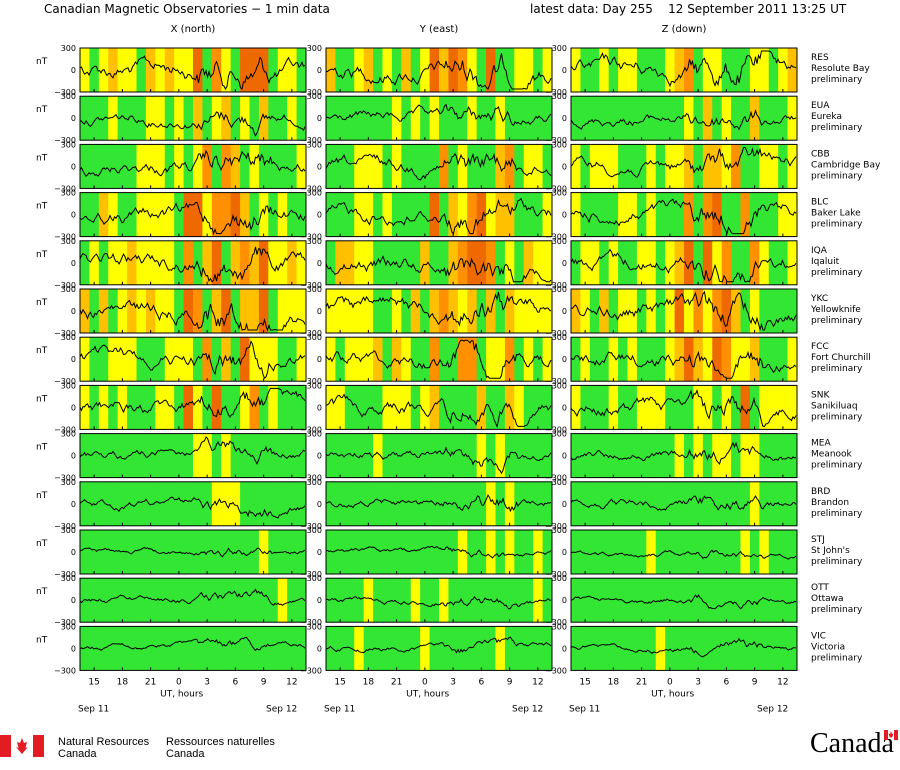 The width and height of the screenshot is (900, 770). Describe the element at coordinates (846, 165) in the screenshot. I see `station-name: Cambridge Bay` at that location.